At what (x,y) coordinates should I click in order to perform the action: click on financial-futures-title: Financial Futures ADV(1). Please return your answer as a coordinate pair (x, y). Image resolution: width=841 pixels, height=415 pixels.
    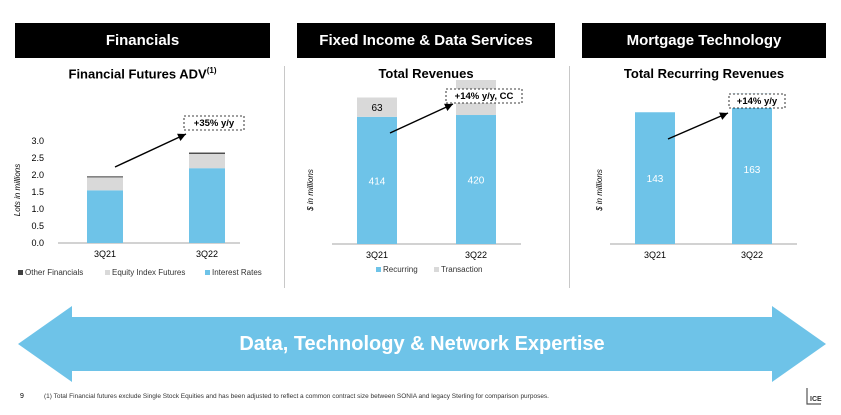
    Looking at the image, I should click on (142, 73).